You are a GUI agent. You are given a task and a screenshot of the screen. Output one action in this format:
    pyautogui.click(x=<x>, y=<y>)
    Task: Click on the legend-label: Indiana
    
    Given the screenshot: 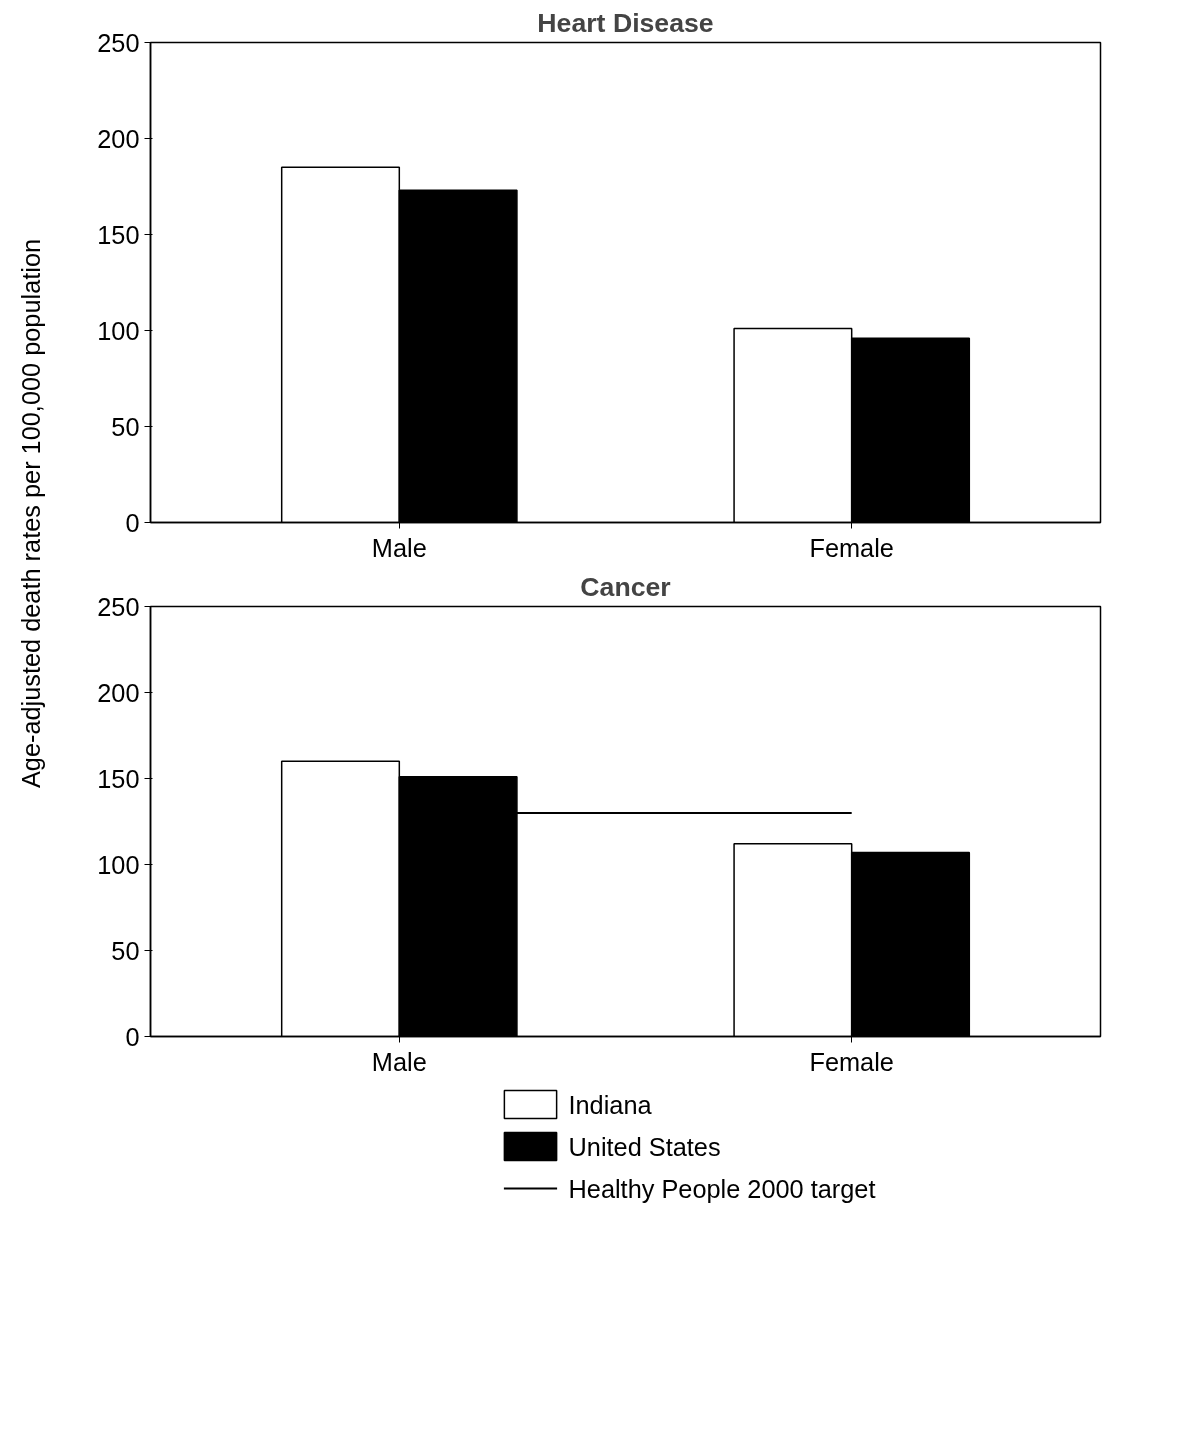 What is the action you would take?
    pyautogui.click(x=610, y=1104)
    